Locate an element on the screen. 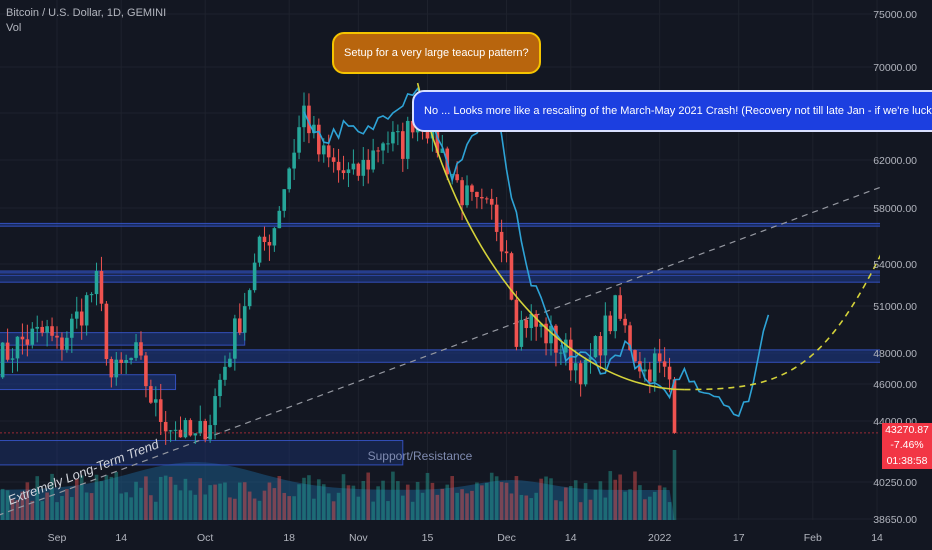  price-tick-label: 40250.00 is located at coordinates (895, 483).